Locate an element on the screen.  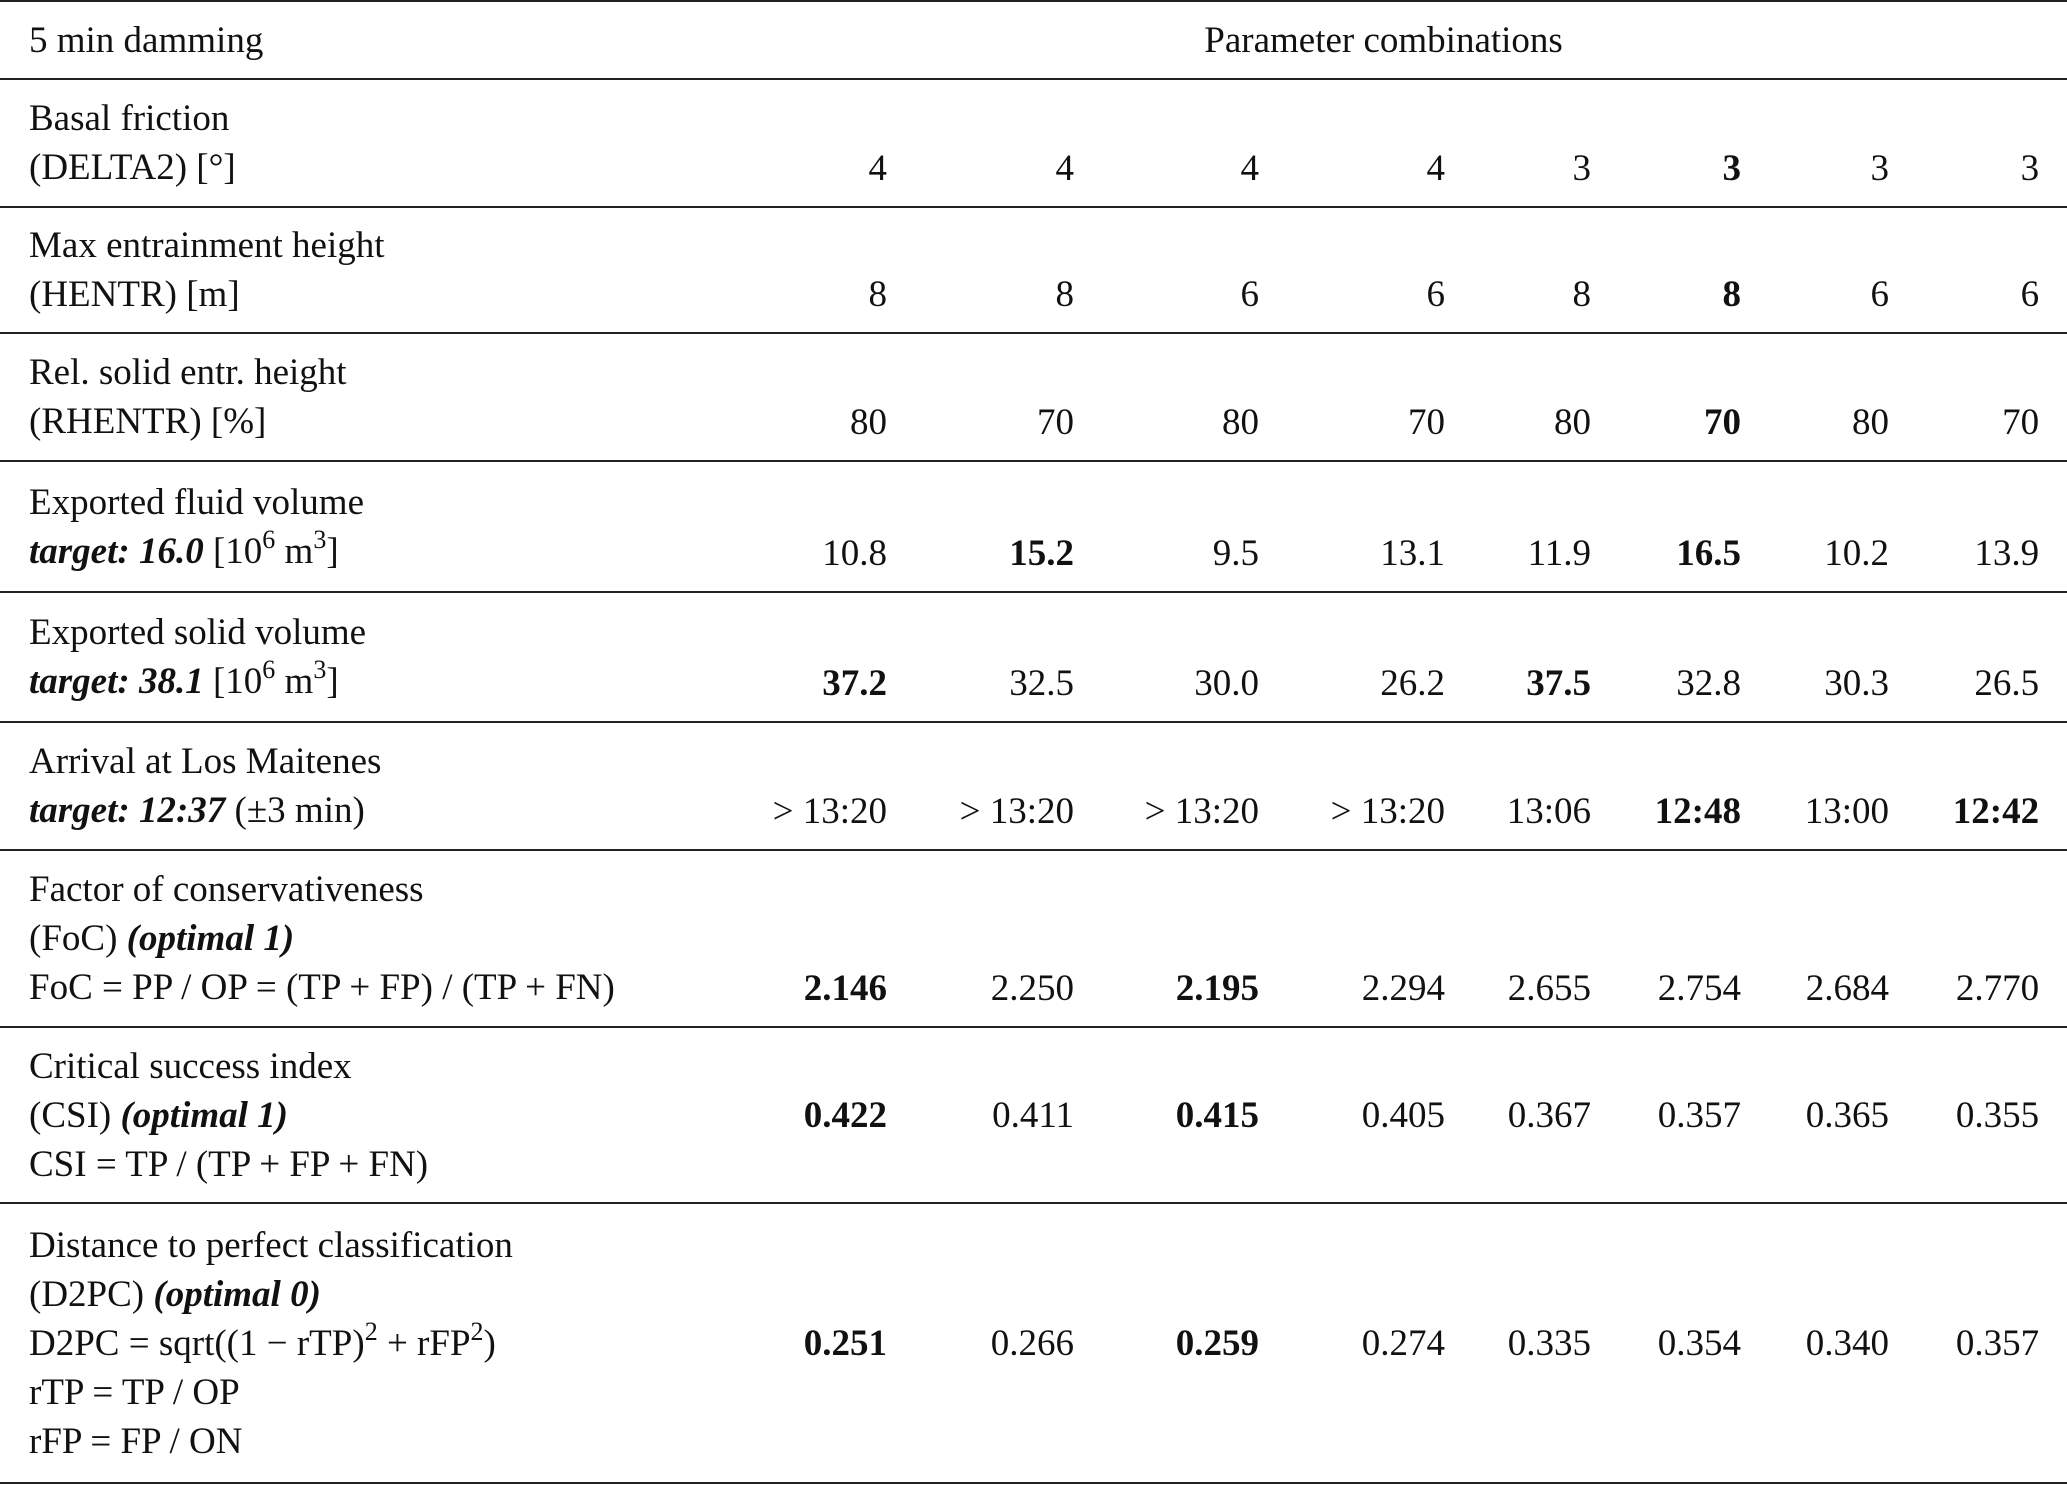
value-cell: 26.2 is located at coordinates (1352, 656).